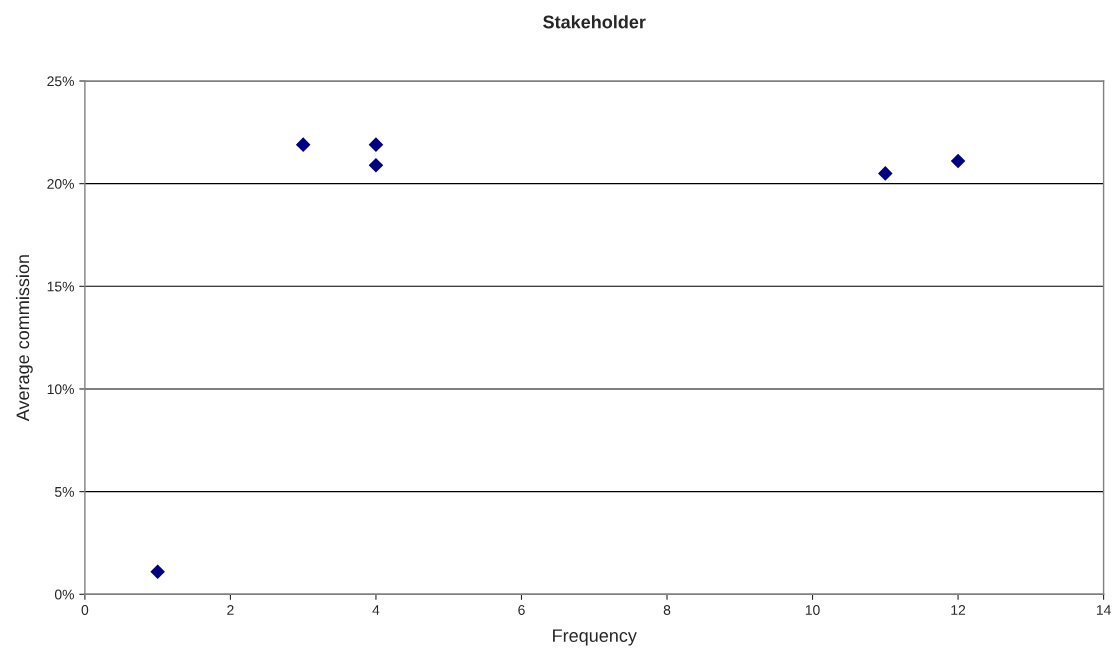  I want to click on x-tick-label: 14, so click(1103, 610).